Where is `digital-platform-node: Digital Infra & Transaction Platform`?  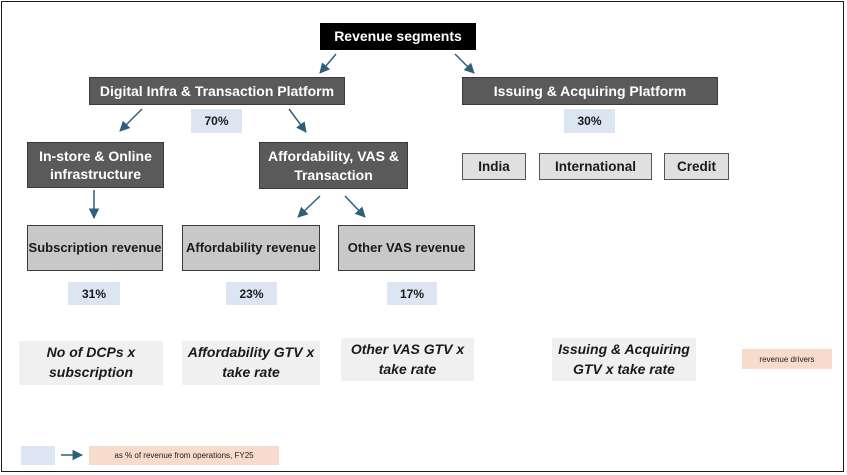
digital-platform-node: Digital Infra & Transaction Platform is located at coordinates (217, 91).